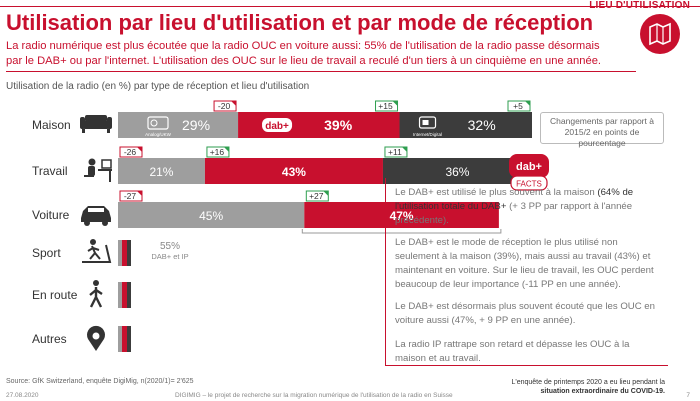 The width and height of the screenshot is (700, 401). Describe the element at coordinates (350, 6) in the screenshot. I see `top-accent-line` at that location.